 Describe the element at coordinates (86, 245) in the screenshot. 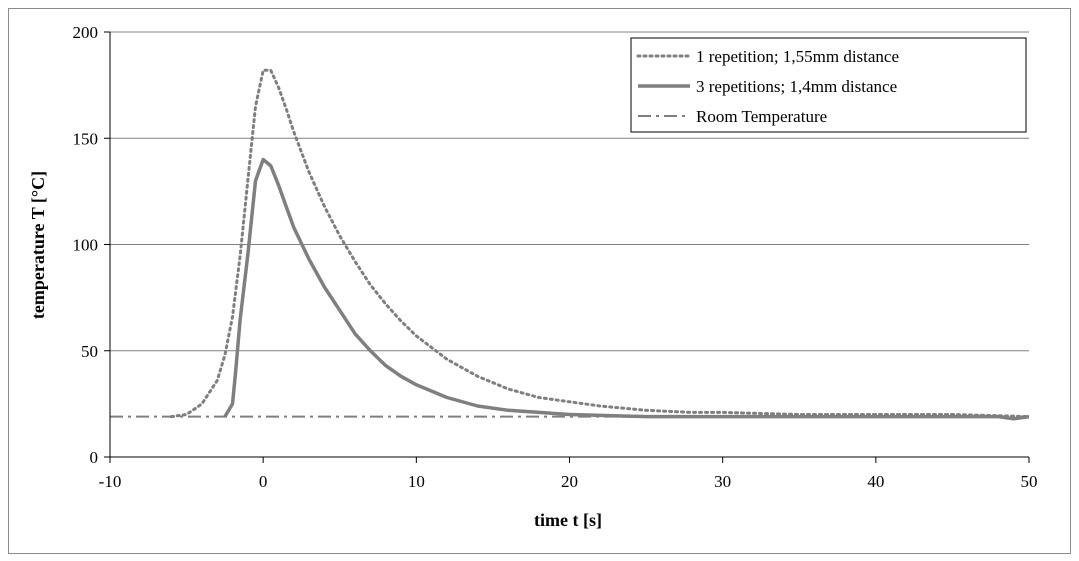

I see `y-tick-label: 100` at that location.